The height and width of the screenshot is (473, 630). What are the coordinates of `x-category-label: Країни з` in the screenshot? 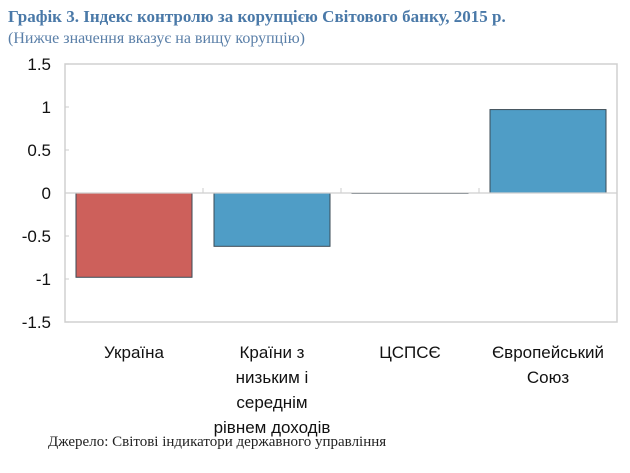 It's located at (272, 352).